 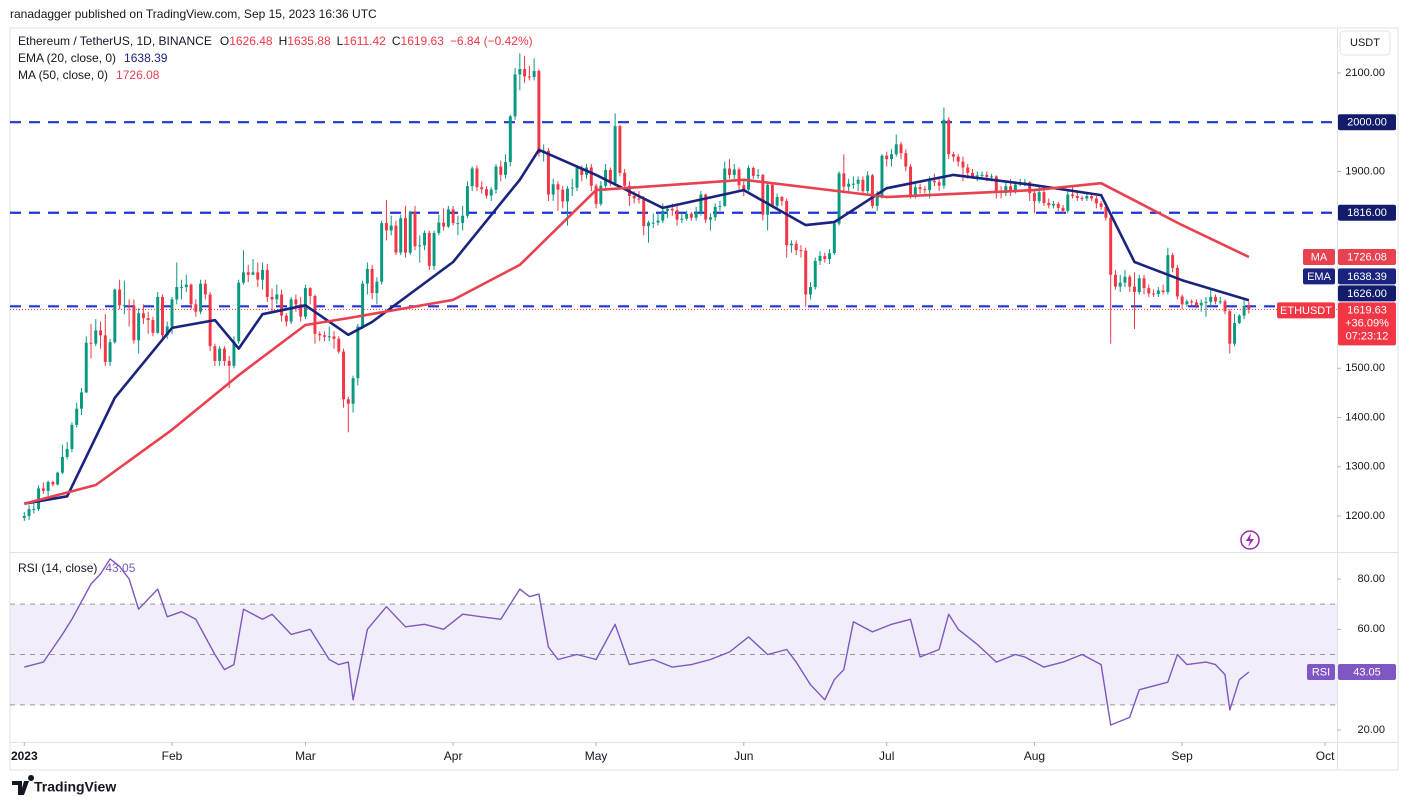 What do you see at coordinates (1367, 672) in the screenshot?
I see `rsi-value-label: 43.05` at bounding box center [1367, 672].